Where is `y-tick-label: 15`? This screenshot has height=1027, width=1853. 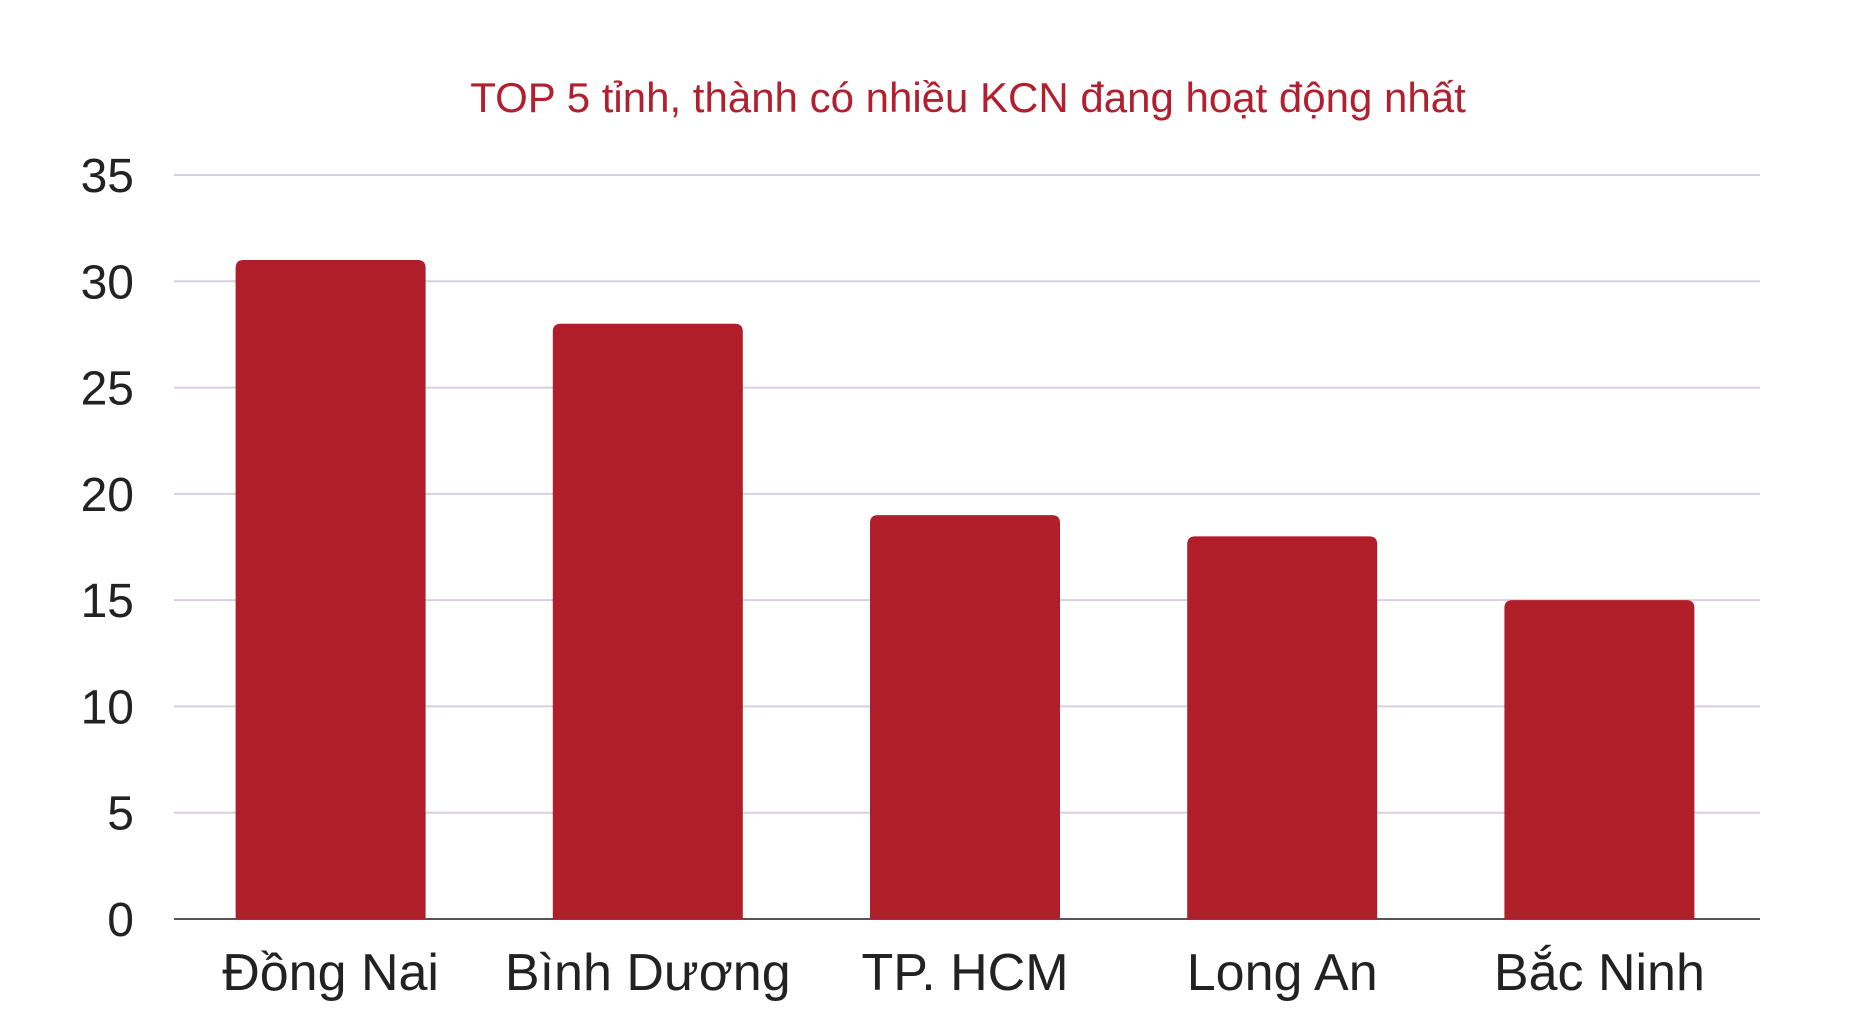
y-tick-label: 15 is located at coordinates (107, 601).